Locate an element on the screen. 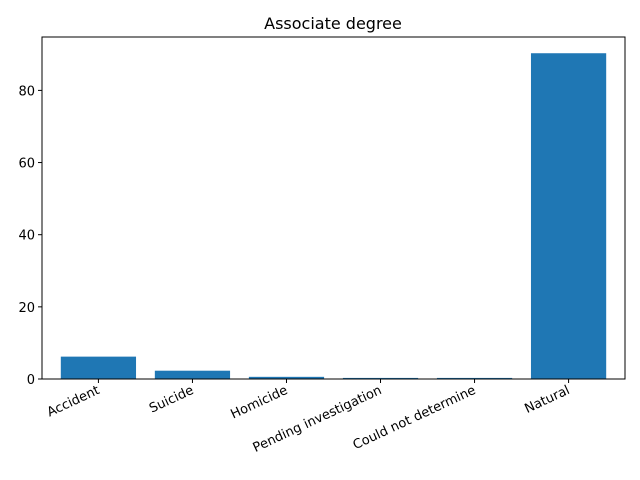  chart-title: Associate degree is located at coordinates (333, 23).